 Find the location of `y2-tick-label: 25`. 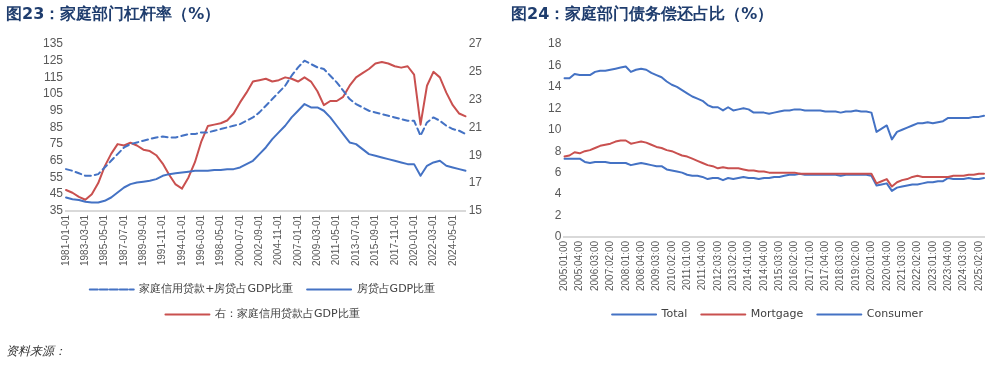

y2-tick-label: 25 is located at coordinates (475, 71).